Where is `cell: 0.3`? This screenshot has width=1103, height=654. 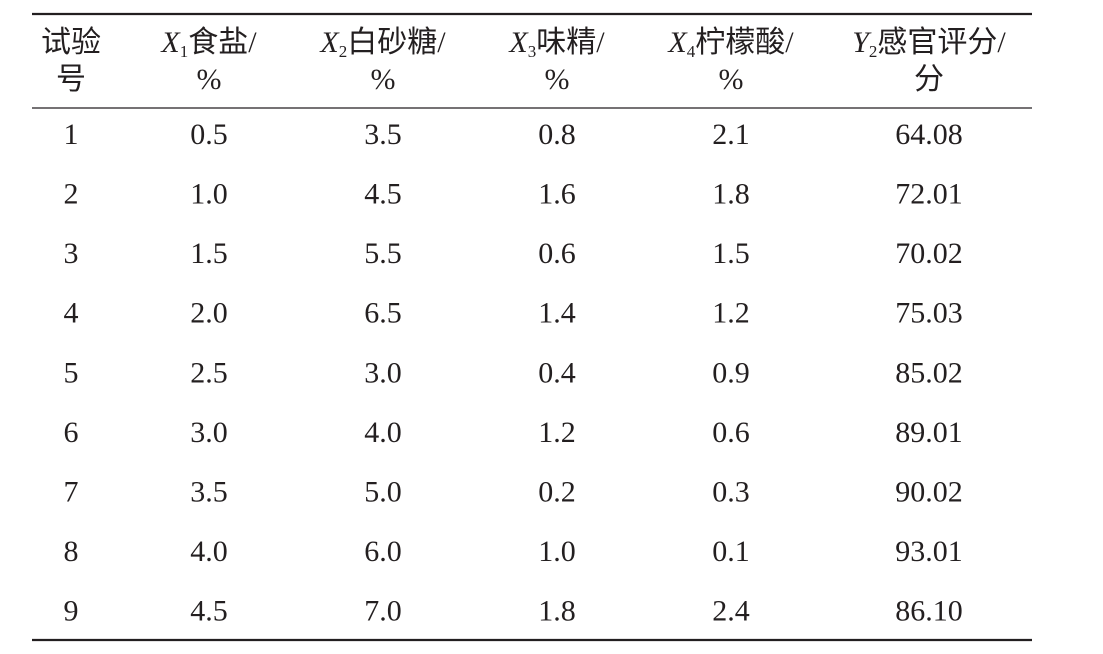
cell: 0.3 is located at coordinates (731, 491).